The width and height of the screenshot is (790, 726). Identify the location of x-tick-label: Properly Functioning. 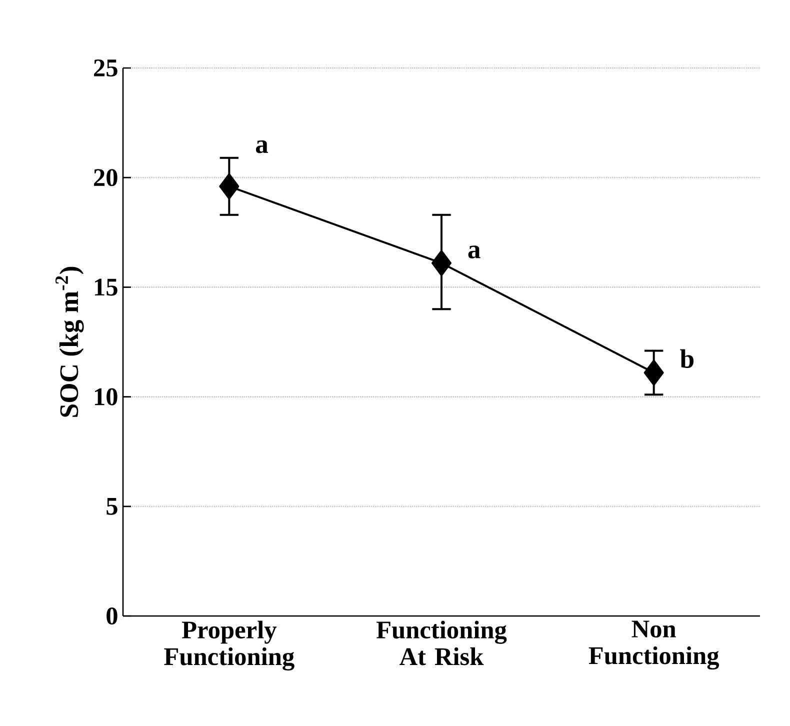
(229, 645).